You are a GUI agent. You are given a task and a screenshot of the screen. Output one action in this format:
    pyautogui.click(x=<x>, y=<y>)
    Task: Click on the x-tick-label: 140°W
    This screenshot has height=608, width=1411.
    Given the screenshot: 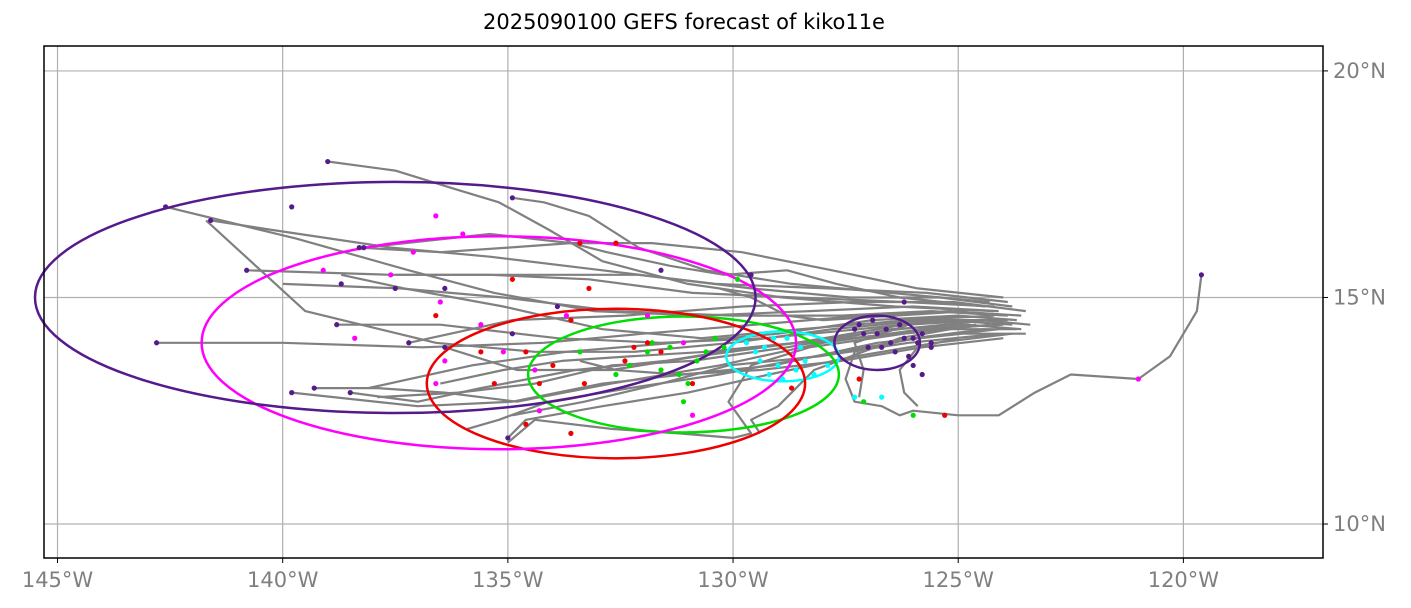 What is the action you would take?
    pyautogui.click(x=283, y=580)
    